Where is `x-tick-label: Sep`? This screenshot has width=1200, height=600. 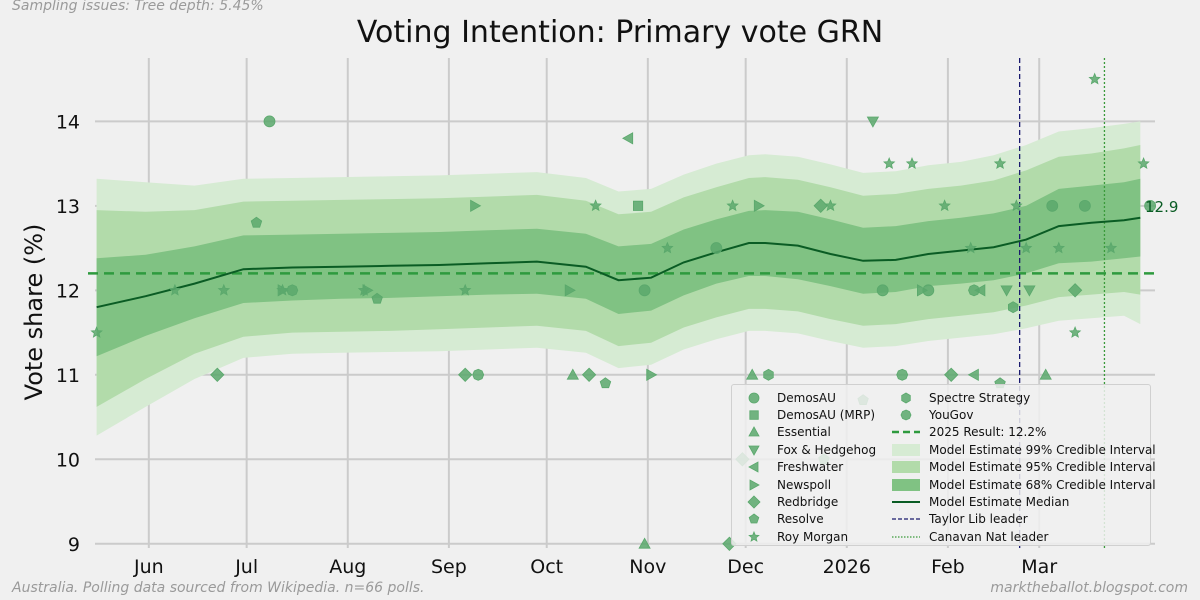 x-tick-label: Sep is located at coordinates (449, 567).